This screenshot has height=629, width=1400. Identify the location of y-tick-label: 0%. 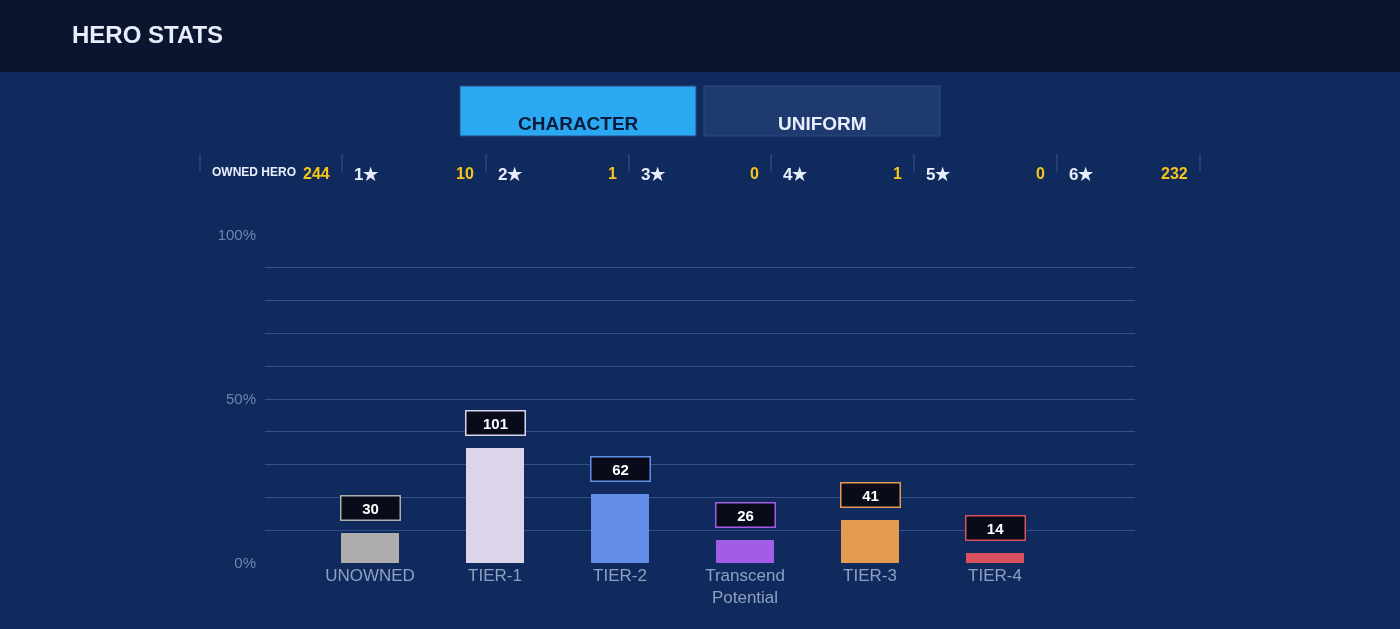
(245, 563).